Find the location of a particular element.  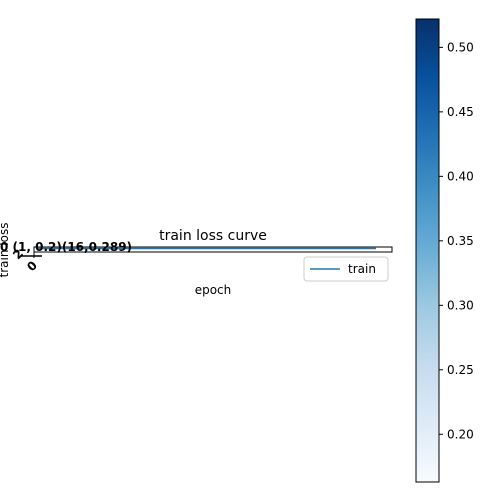

colorbar is located at coordinates (427, 250).